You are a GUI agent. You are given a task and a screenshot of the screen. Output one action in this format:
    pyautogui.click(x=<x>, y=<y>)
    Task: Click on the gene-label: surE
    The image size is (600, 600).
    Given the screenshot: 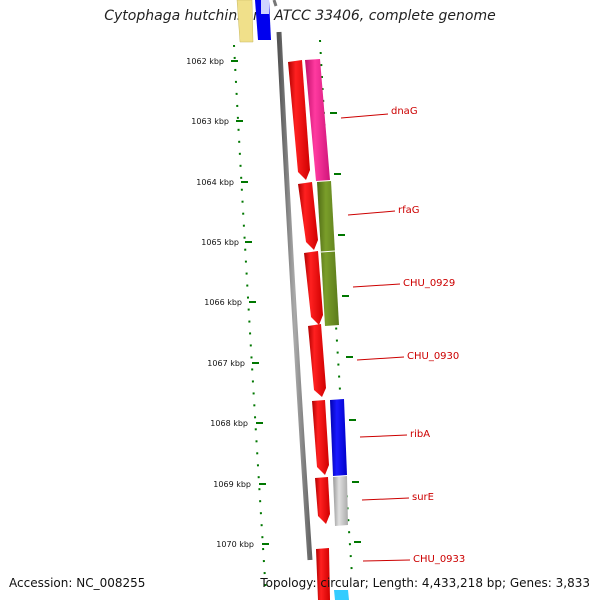 What is the action you would take?
    pyautogui.click(x=423, y=497)
    